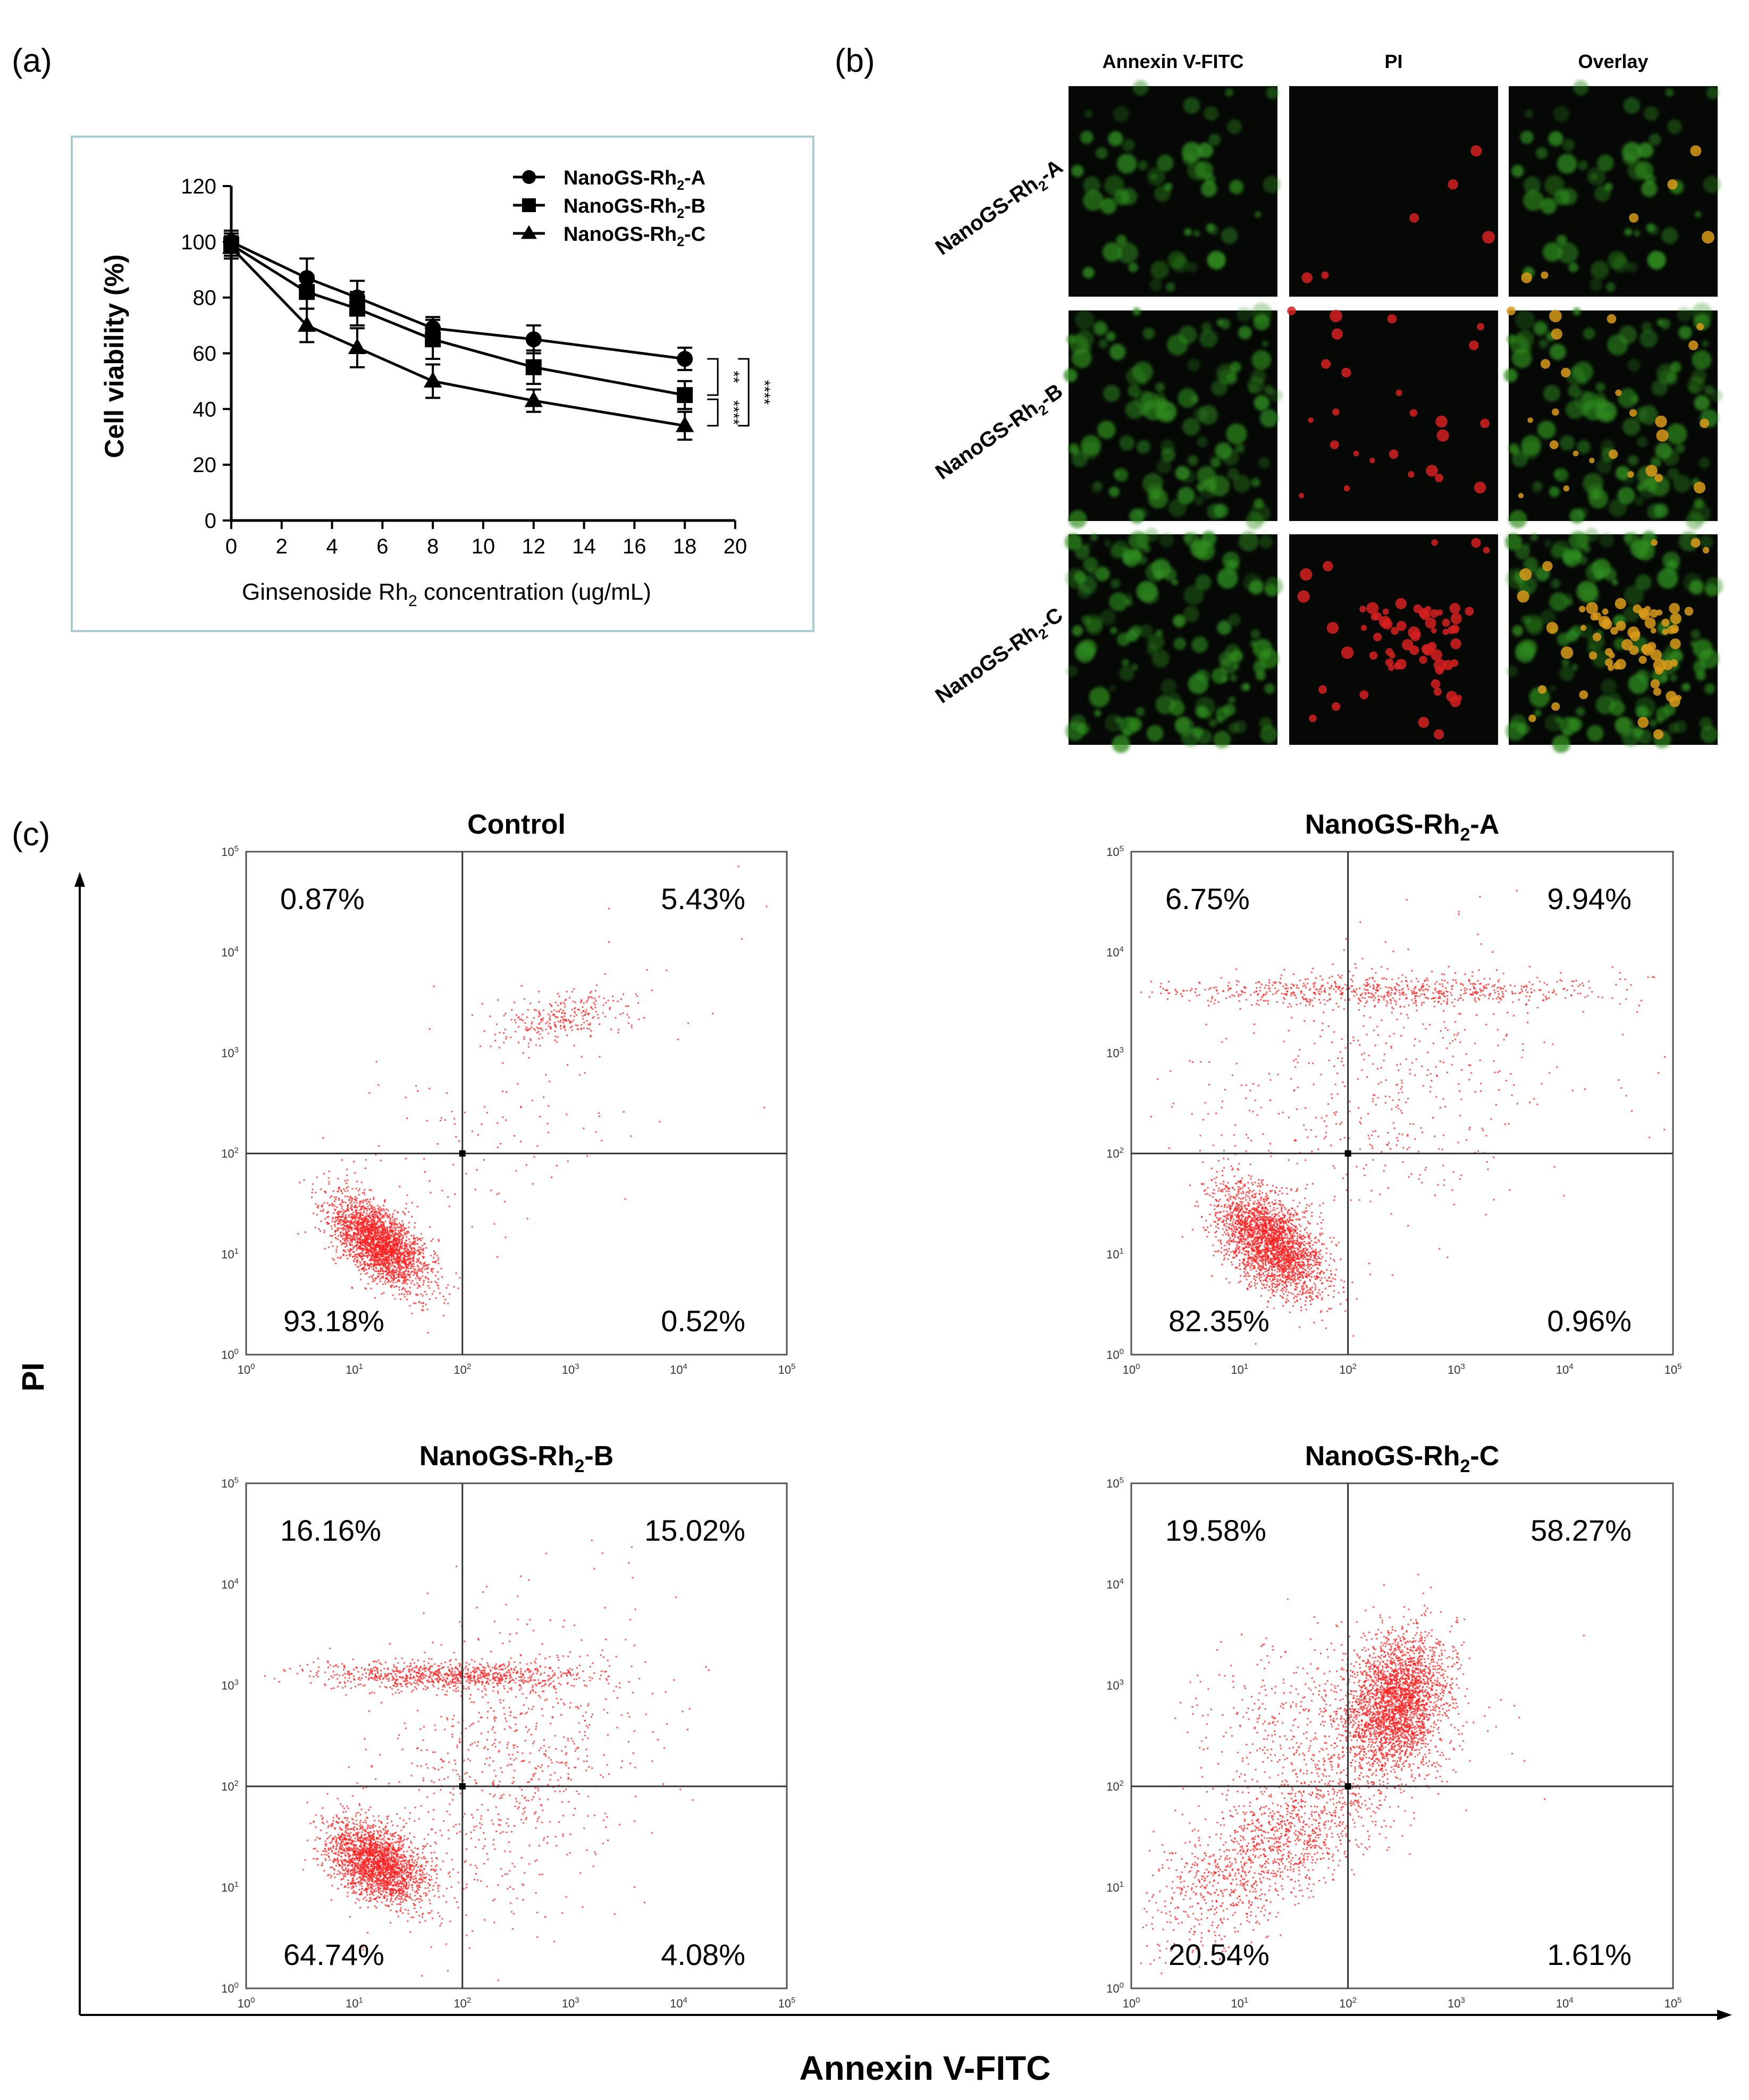 The height and width of the screenshot is (2100, 1749). Describe the element at coordinates (1175, 188) in the screenshot. I see `micrograph-annexin` at that location.